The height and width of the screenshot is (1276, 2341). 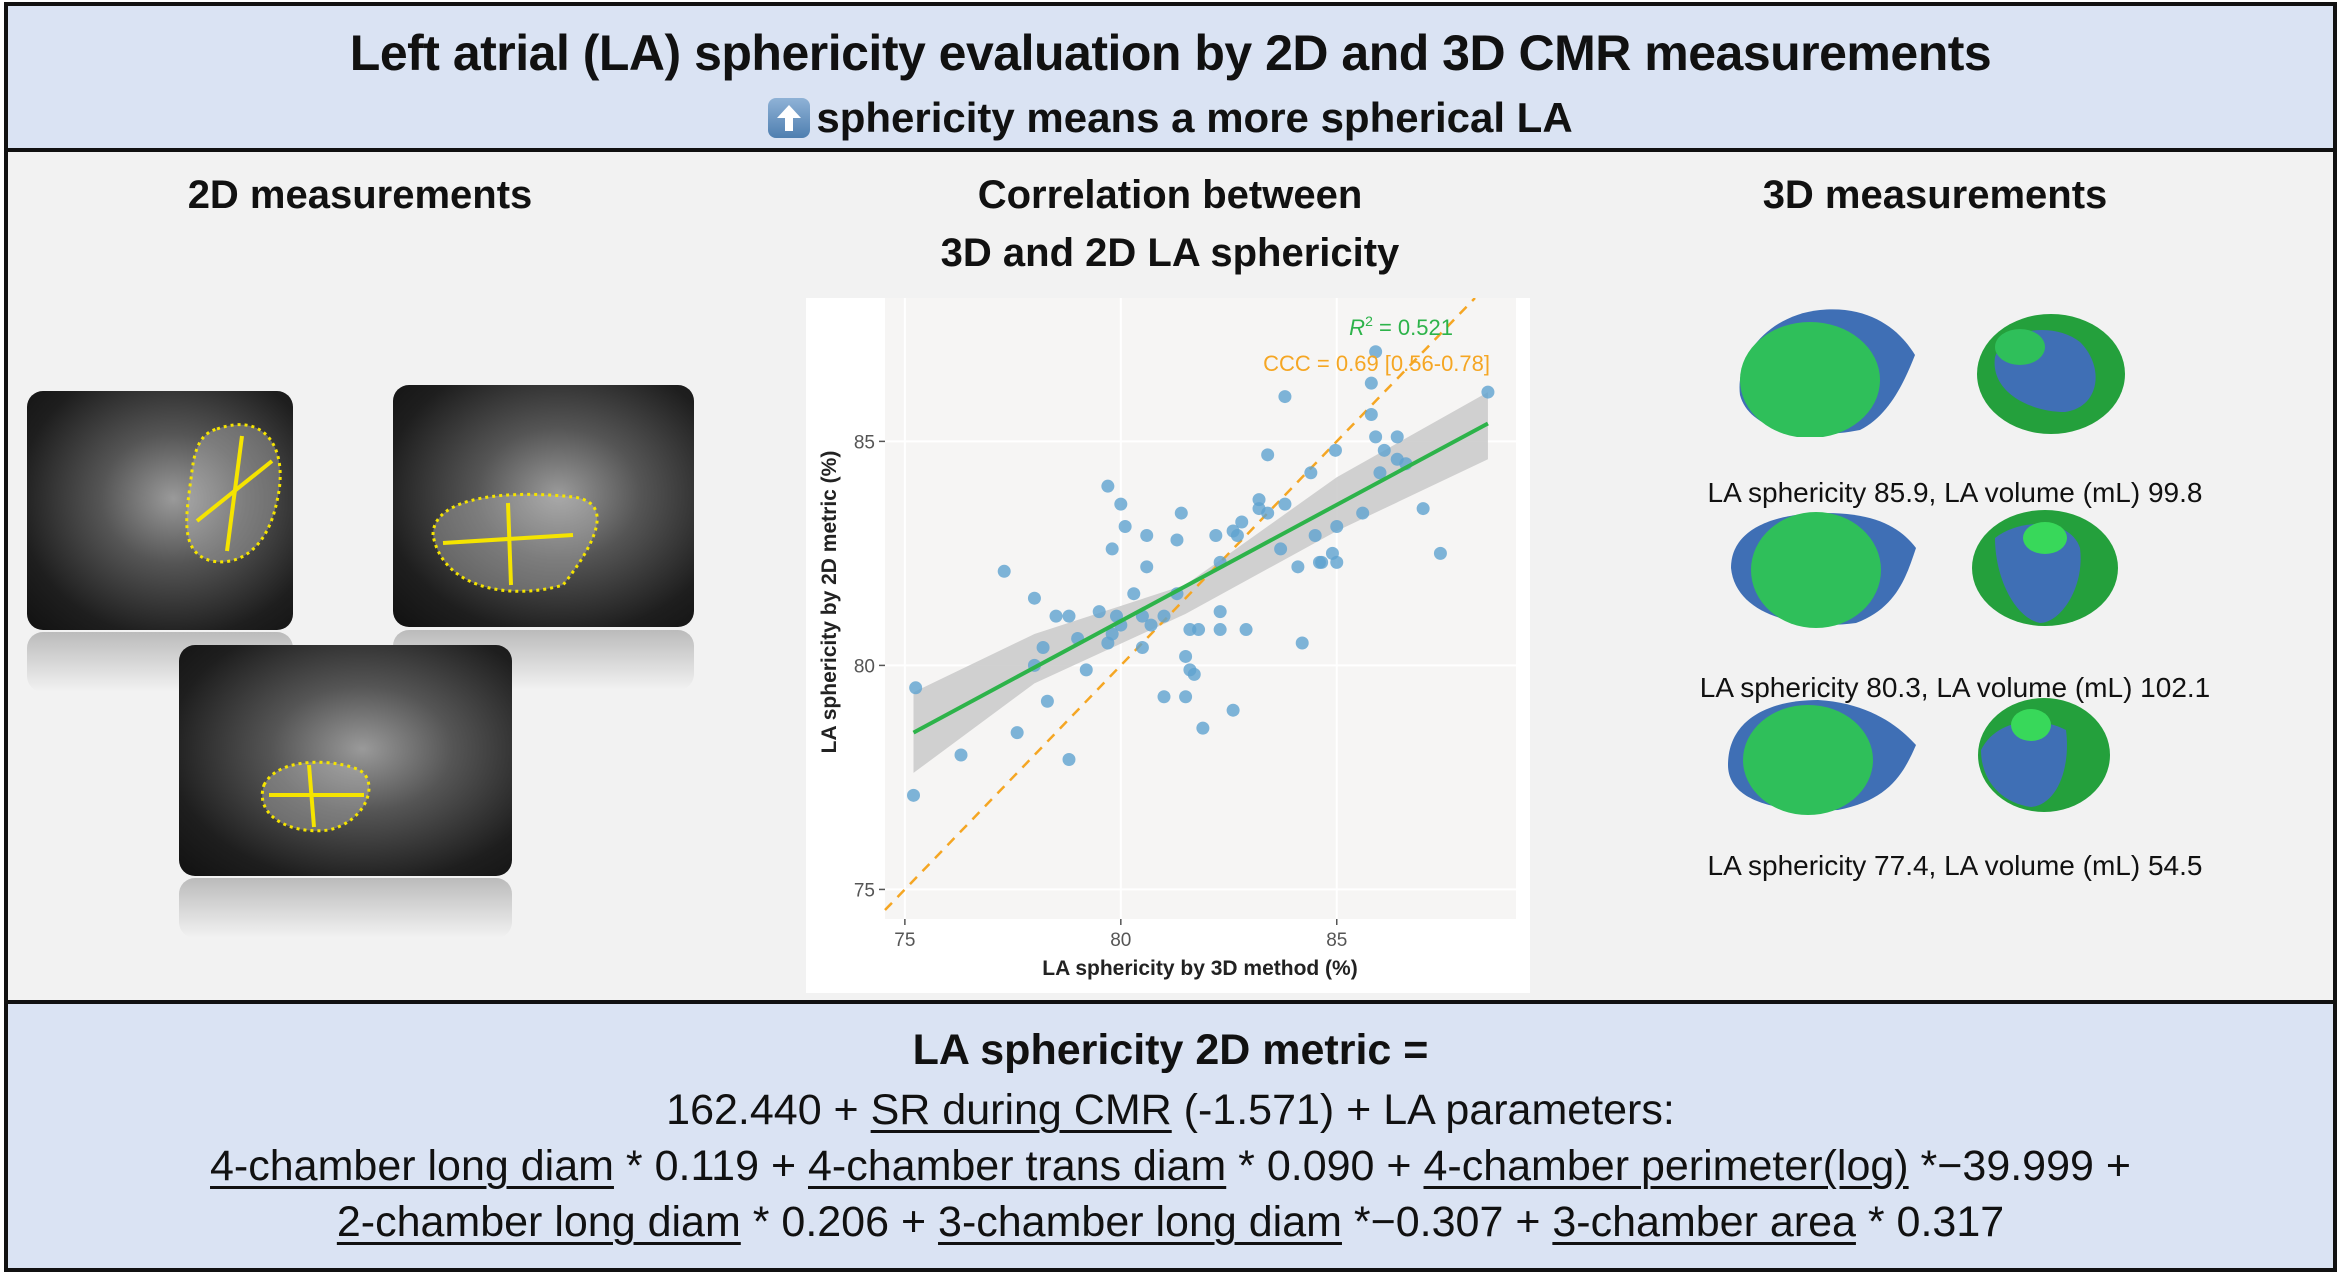 I want to click on r-squared-label: R2 = 0.521, so click(x=1401, y=326).